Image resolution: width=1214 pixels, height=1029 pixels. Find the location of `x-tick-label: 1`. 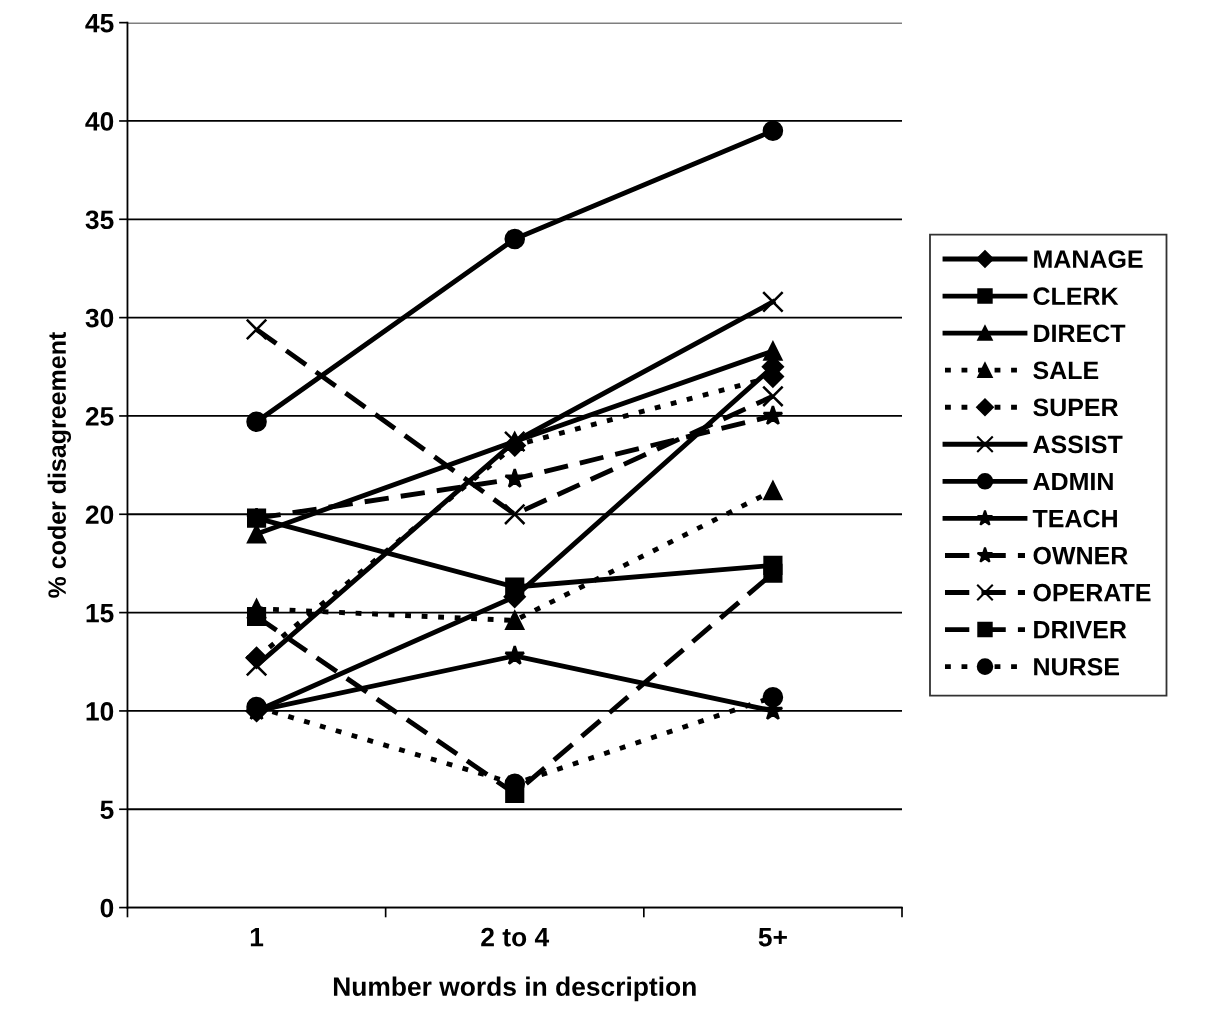

x-tick-label: 1 is located at coordinates (257, 937).